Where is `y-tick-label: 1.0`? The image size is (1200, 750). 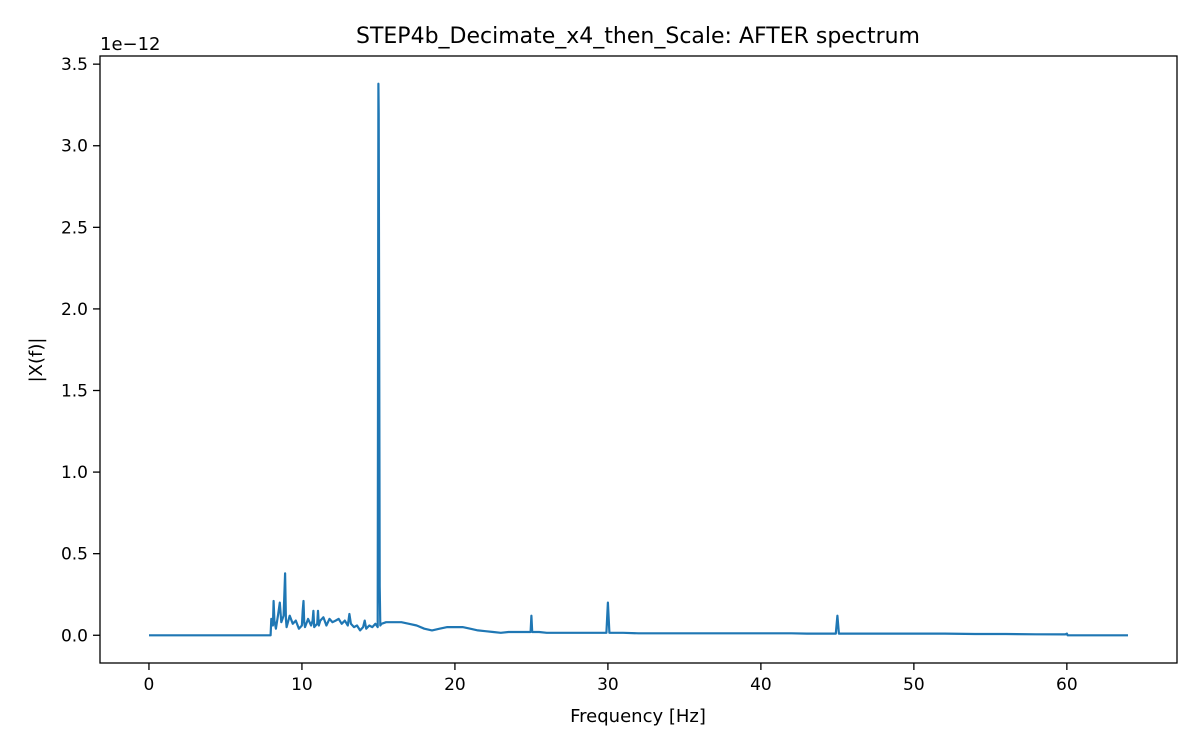 y-tick-label: 1.0 is located at coordinates (74, 473).